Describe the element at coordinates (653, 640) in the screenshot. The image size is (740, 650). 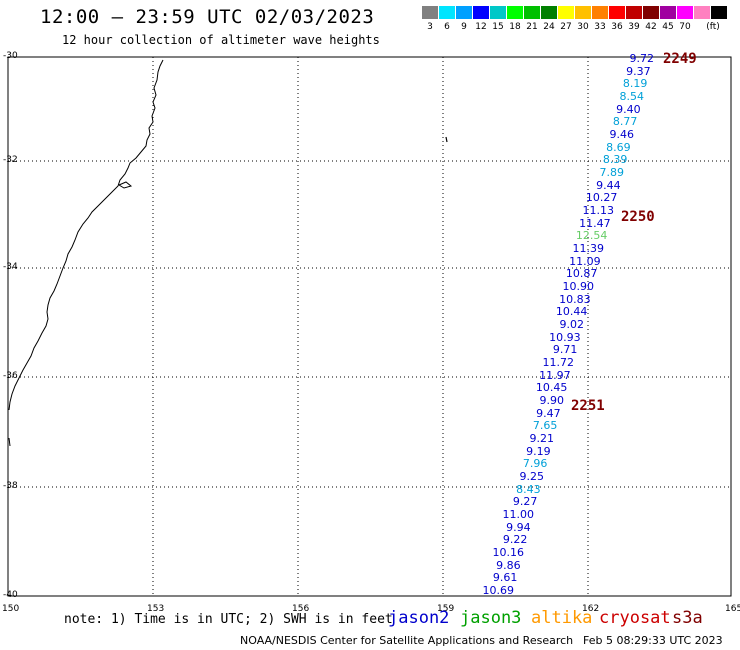
I see `generated-timestamp: Feb 5 08:29:33 UTC 2023` at that location.